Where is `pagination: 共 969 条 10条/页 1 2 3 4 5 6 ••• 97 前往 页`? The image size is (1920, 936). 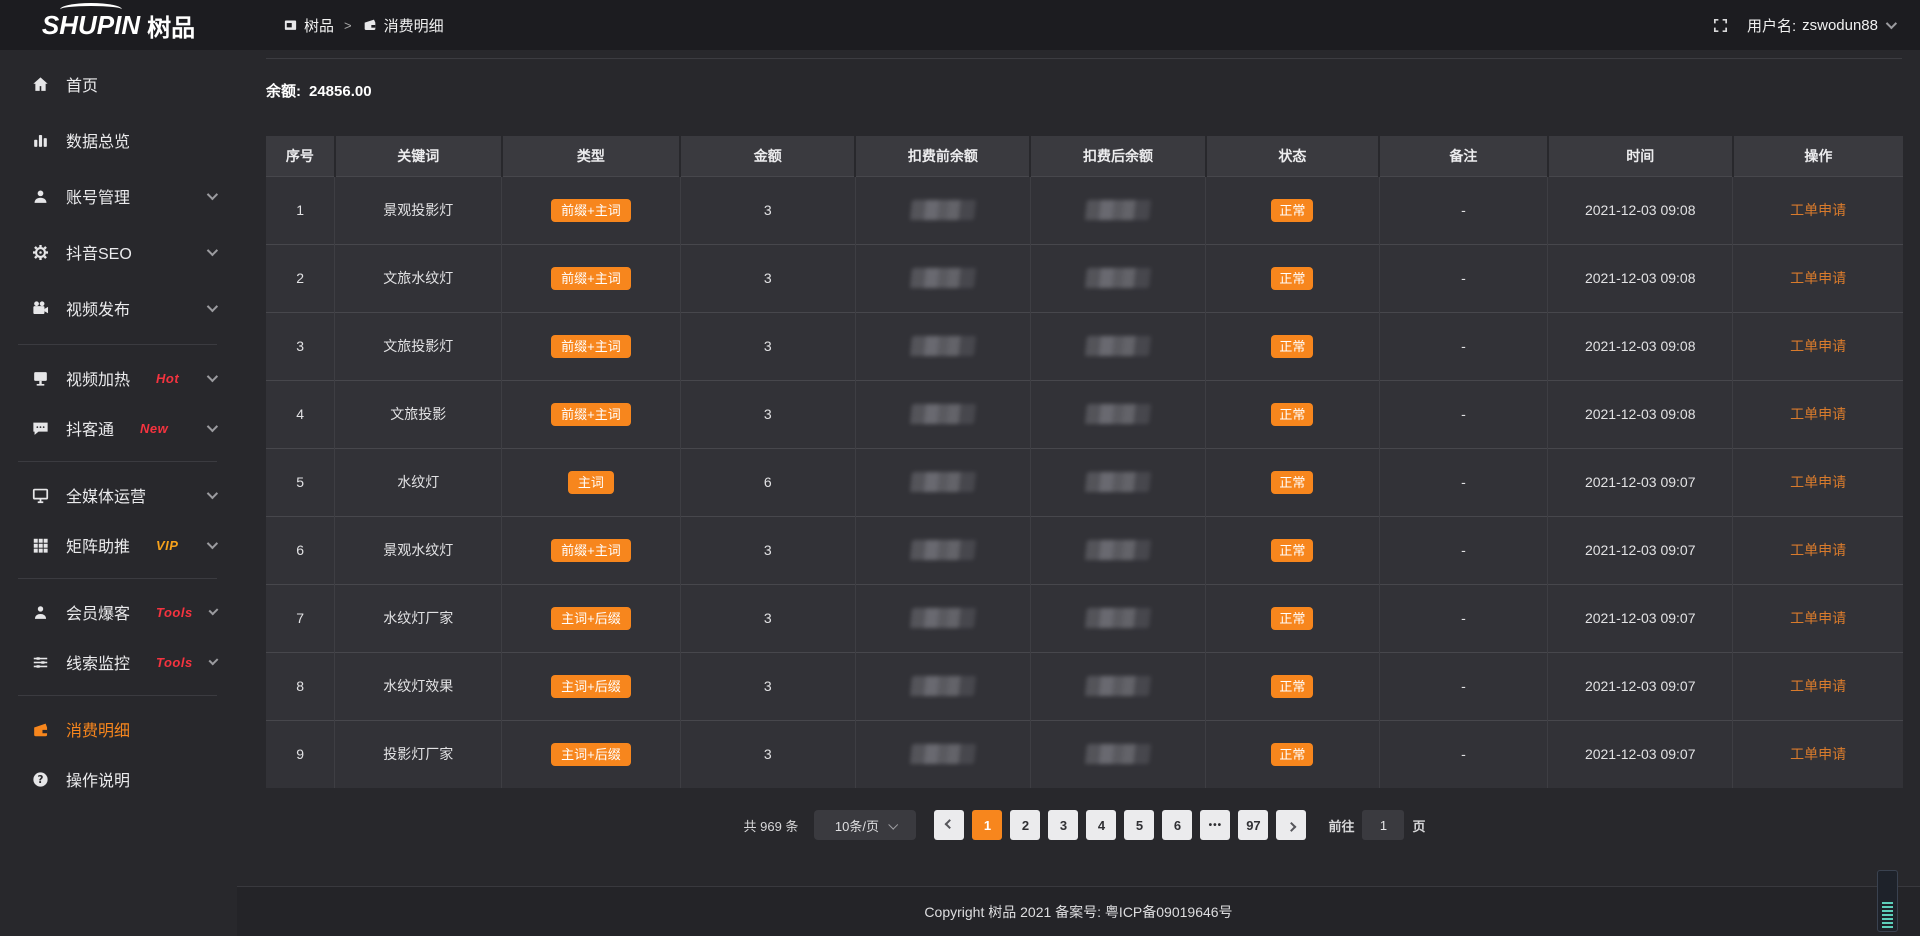
pagination: 共 969 条 10条/页 1 2 3 4 5 6 ••• 97 前往 页 is located at coordinates (1084, 825).